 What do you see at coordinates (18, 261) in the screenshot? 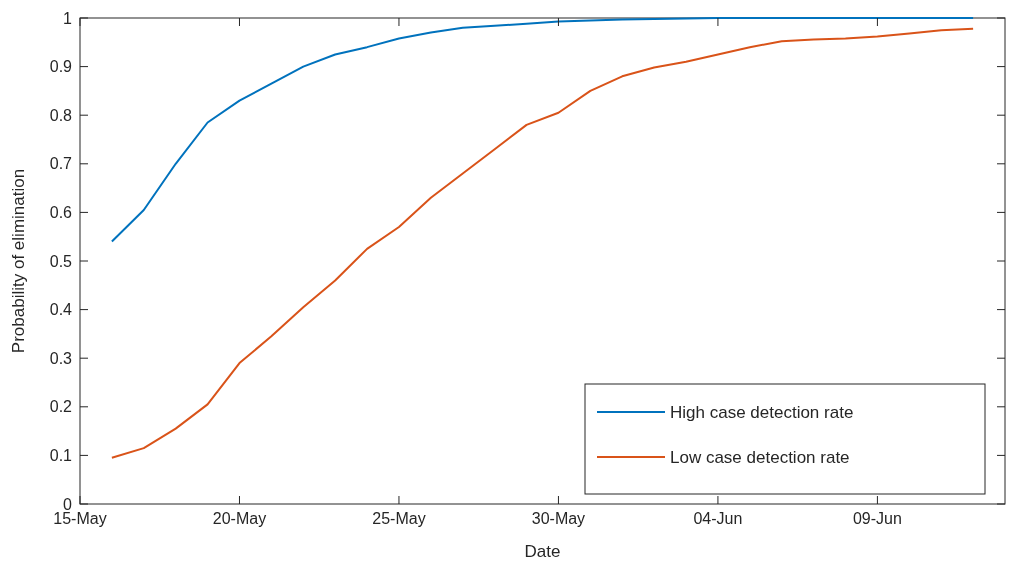
I see `y-axis-title: Probability of elimination` at bounding box center [18, 261].